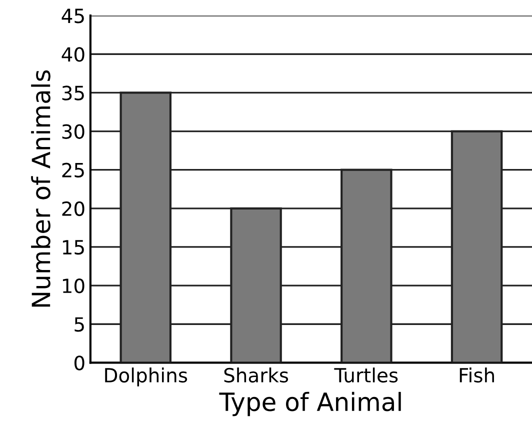  What do you see at coordinates (73, 93) in the screenshot?
I see `y-tick-label: 35` at bounding box center [73, 93].